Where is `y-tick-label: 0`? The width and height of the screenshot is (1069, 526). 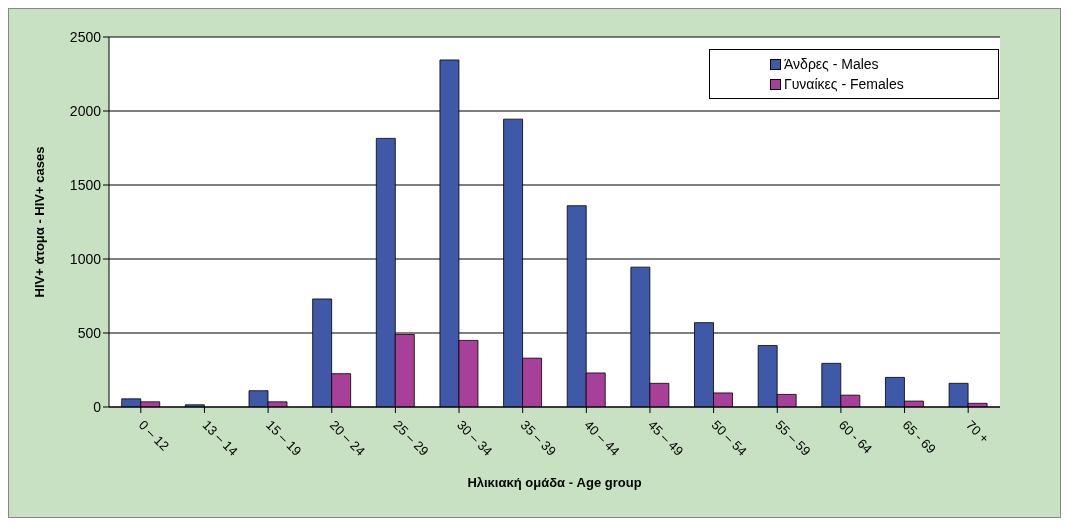 y-tick-label: 0 is located at coordinates (97, 406).